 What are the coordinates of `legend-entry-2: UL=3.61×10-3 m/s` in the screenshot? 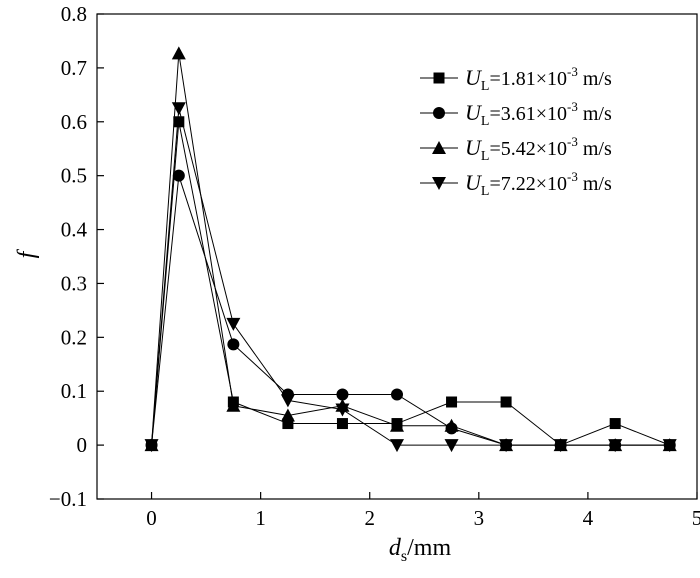 It's located at (516, 114).